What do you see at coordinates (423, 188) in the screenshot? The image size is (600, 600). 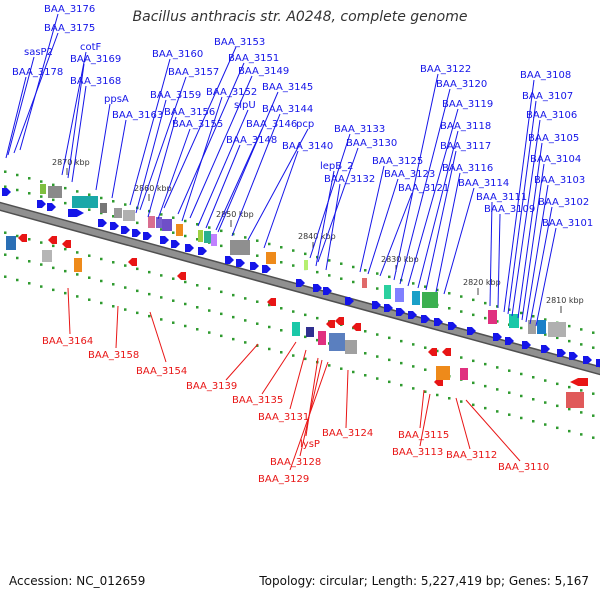 I see `gene-label: BAA_3121` at bounding box center [423, 188].